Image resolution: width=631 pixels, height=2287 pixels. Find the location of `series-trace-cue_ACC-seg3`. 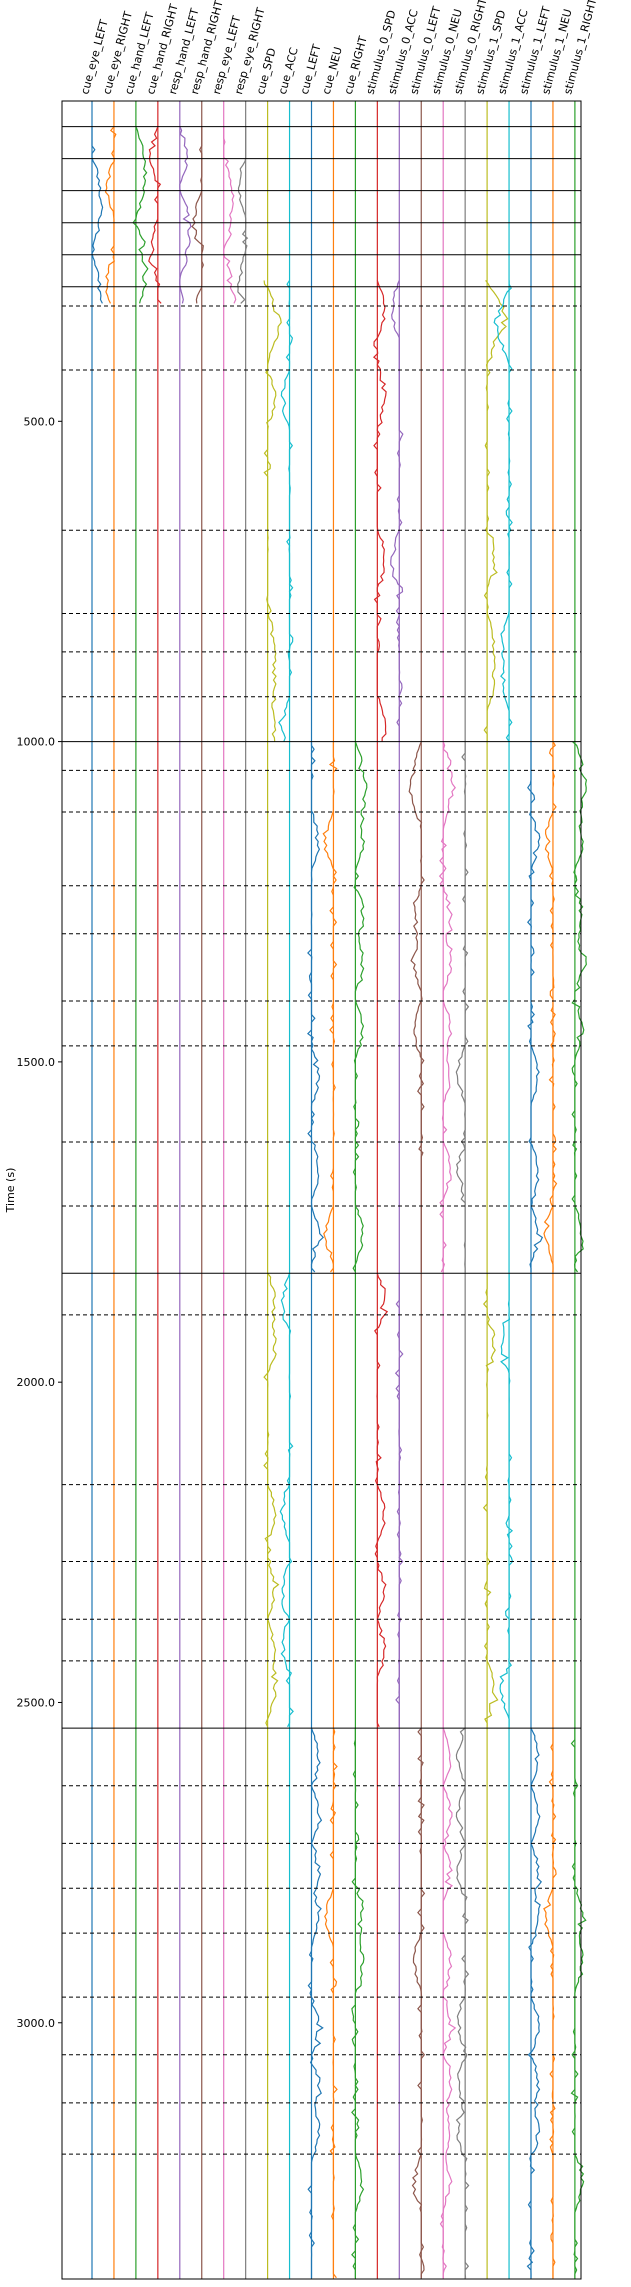

series-trace-cue_ACC-seg3 is located at coordinates (286, 1500).